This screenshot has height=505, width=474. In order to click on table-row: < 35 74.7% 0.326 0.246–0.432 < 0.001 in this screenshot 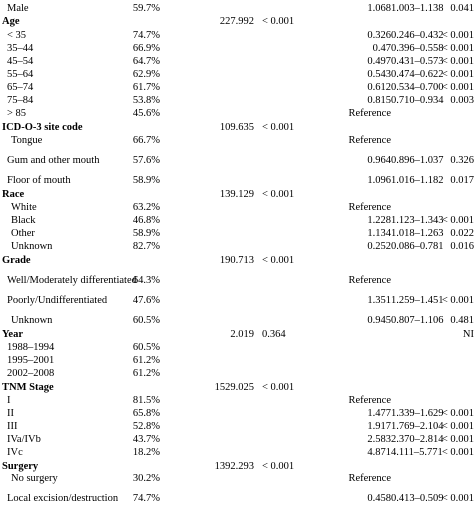, I will do `click(237, 35)`.